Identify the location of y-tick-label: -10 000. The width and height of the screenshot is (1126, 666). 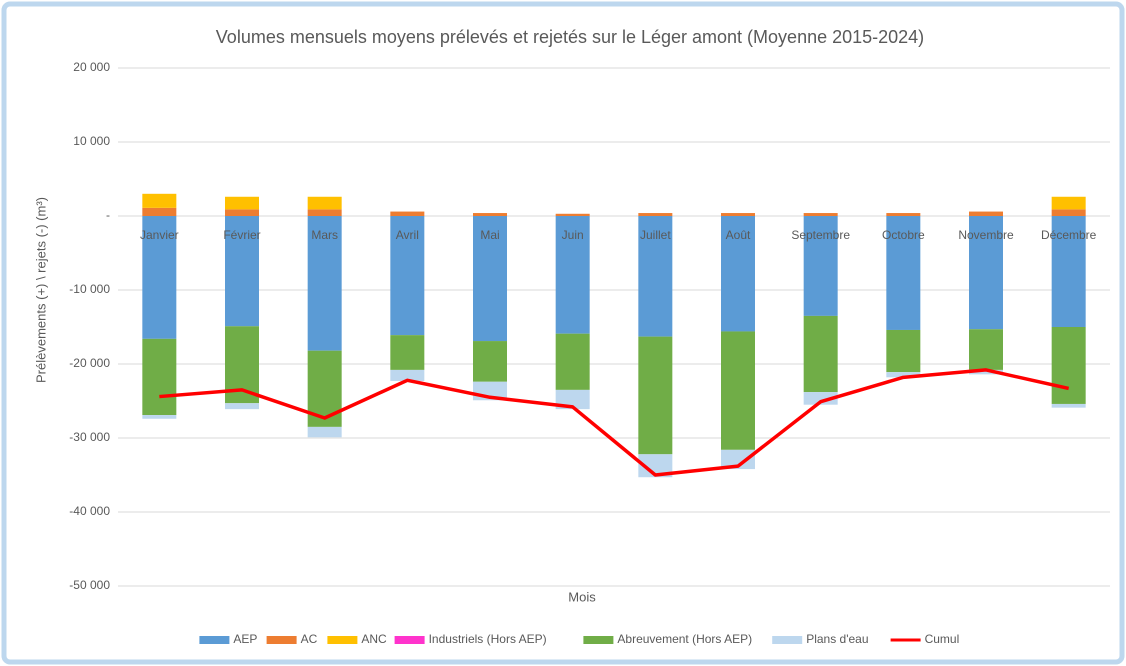
(89, 289).